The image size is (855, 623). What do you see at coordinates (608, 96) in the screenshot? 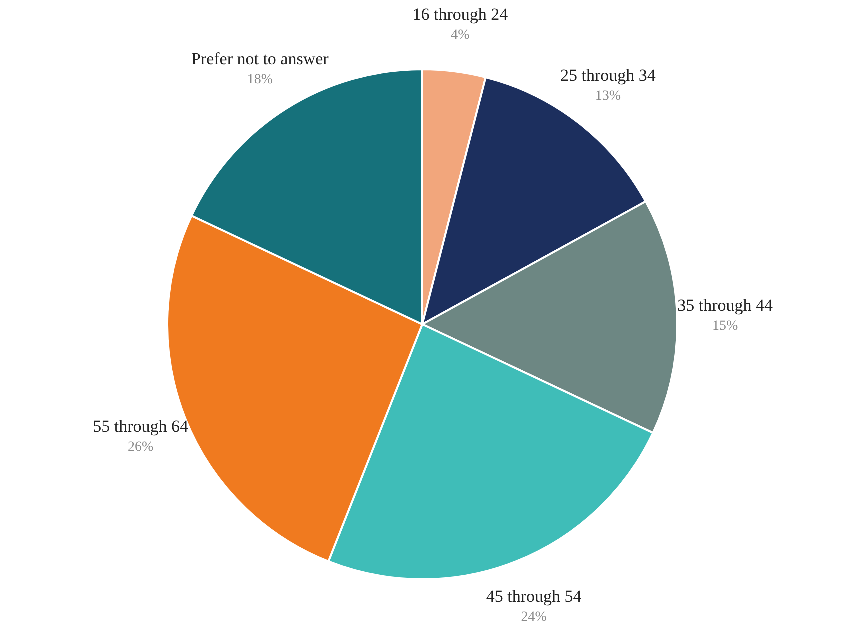
I see `data-label: 13%` at bounding box center [608, 96].